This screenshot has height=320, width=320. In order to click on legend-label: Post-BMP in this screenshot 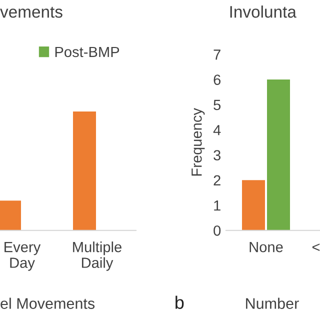, I will do `click(87, 52)`.